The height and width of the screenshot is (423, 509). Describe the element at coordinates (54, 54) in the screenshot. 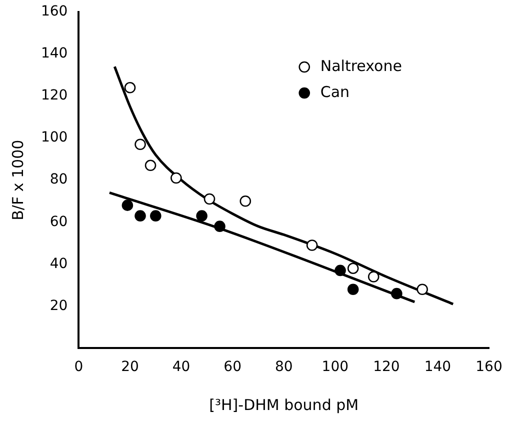

I see `y-tick-label: 140` at that location.